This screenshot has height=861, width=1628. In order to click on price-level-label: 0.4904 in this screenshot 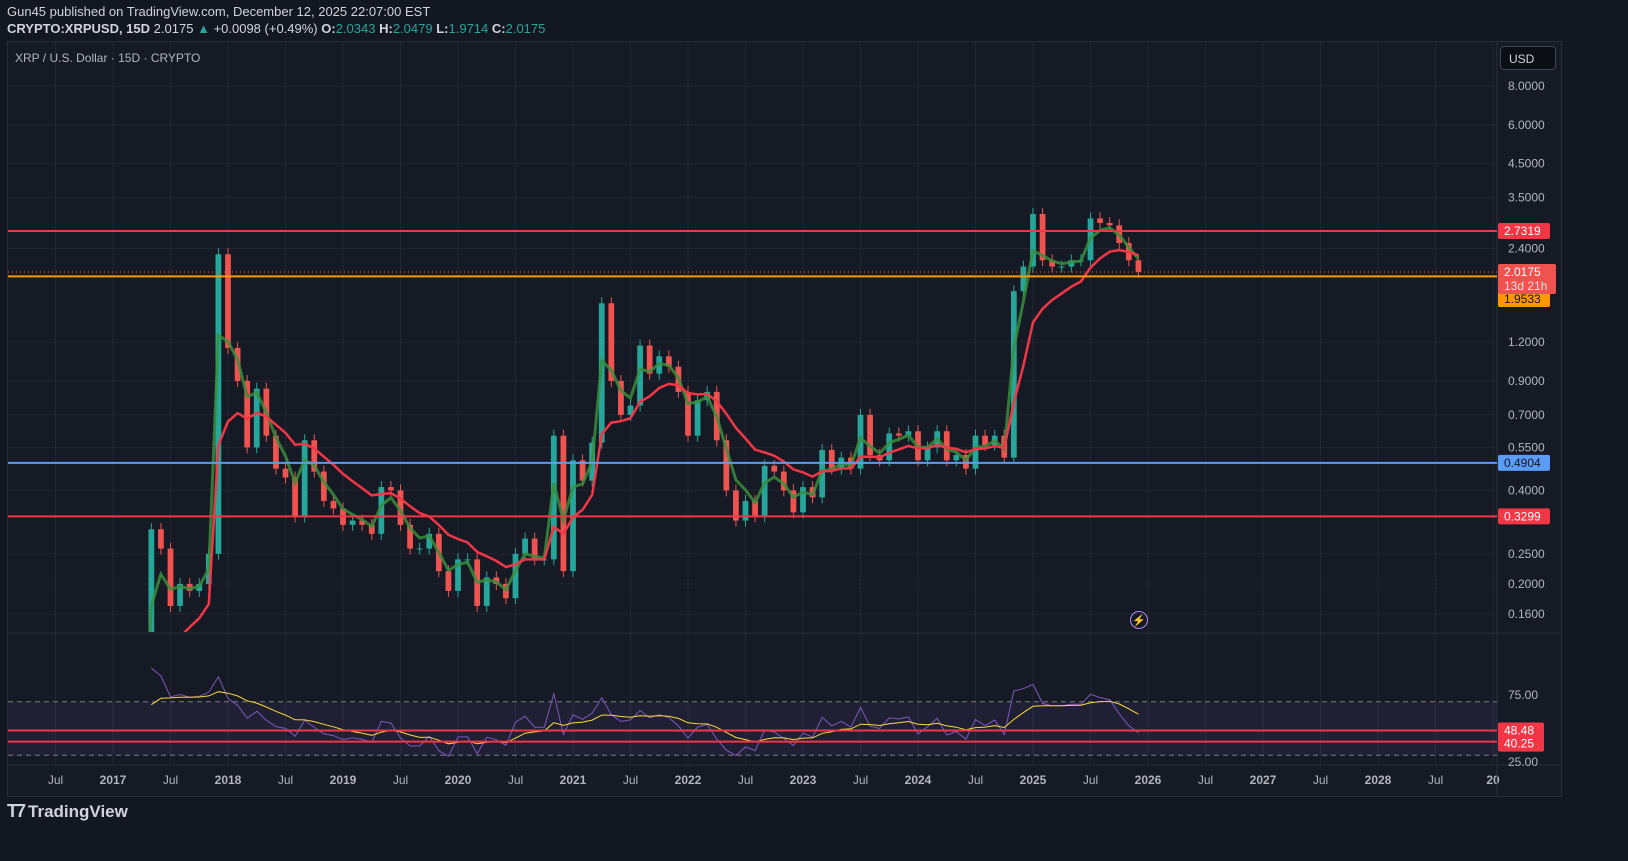, I will do `click(1522, 463)`.